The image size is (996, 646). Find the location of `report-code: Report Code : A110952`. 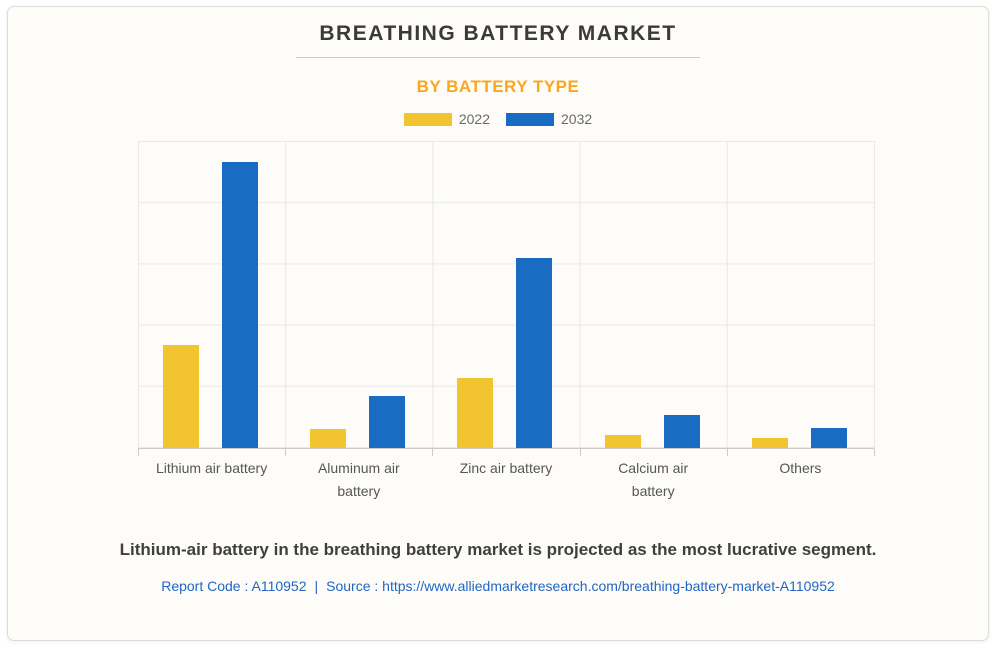

report-code: Report Code : A110952 is located at coordinates (234, 586).